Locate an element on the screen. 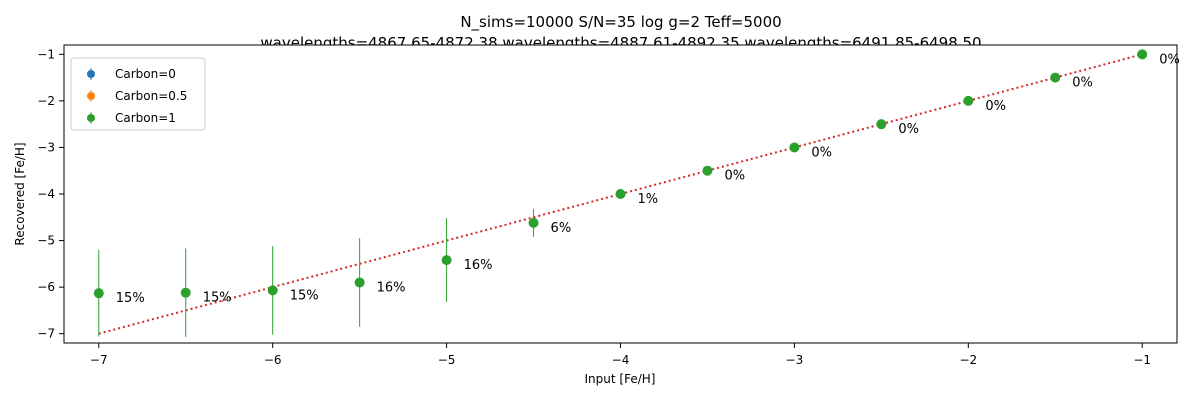 The image size is (1200, 400). y-axis: −7 −6 −5 −4 −3 −2 −1 is located at coordinates (50, 194).